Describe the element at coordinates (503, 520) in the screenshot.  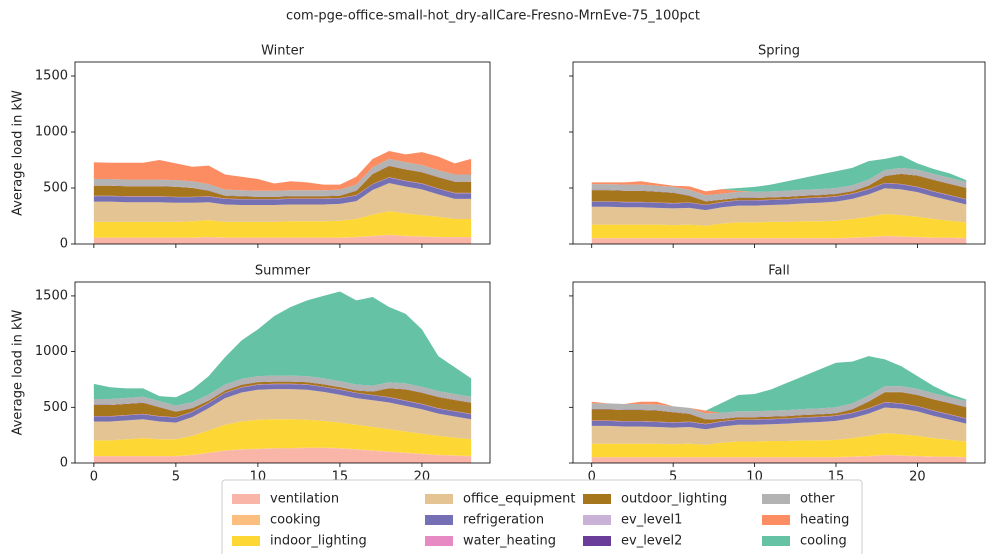
I see `legend-label: refrigeration` at that location.